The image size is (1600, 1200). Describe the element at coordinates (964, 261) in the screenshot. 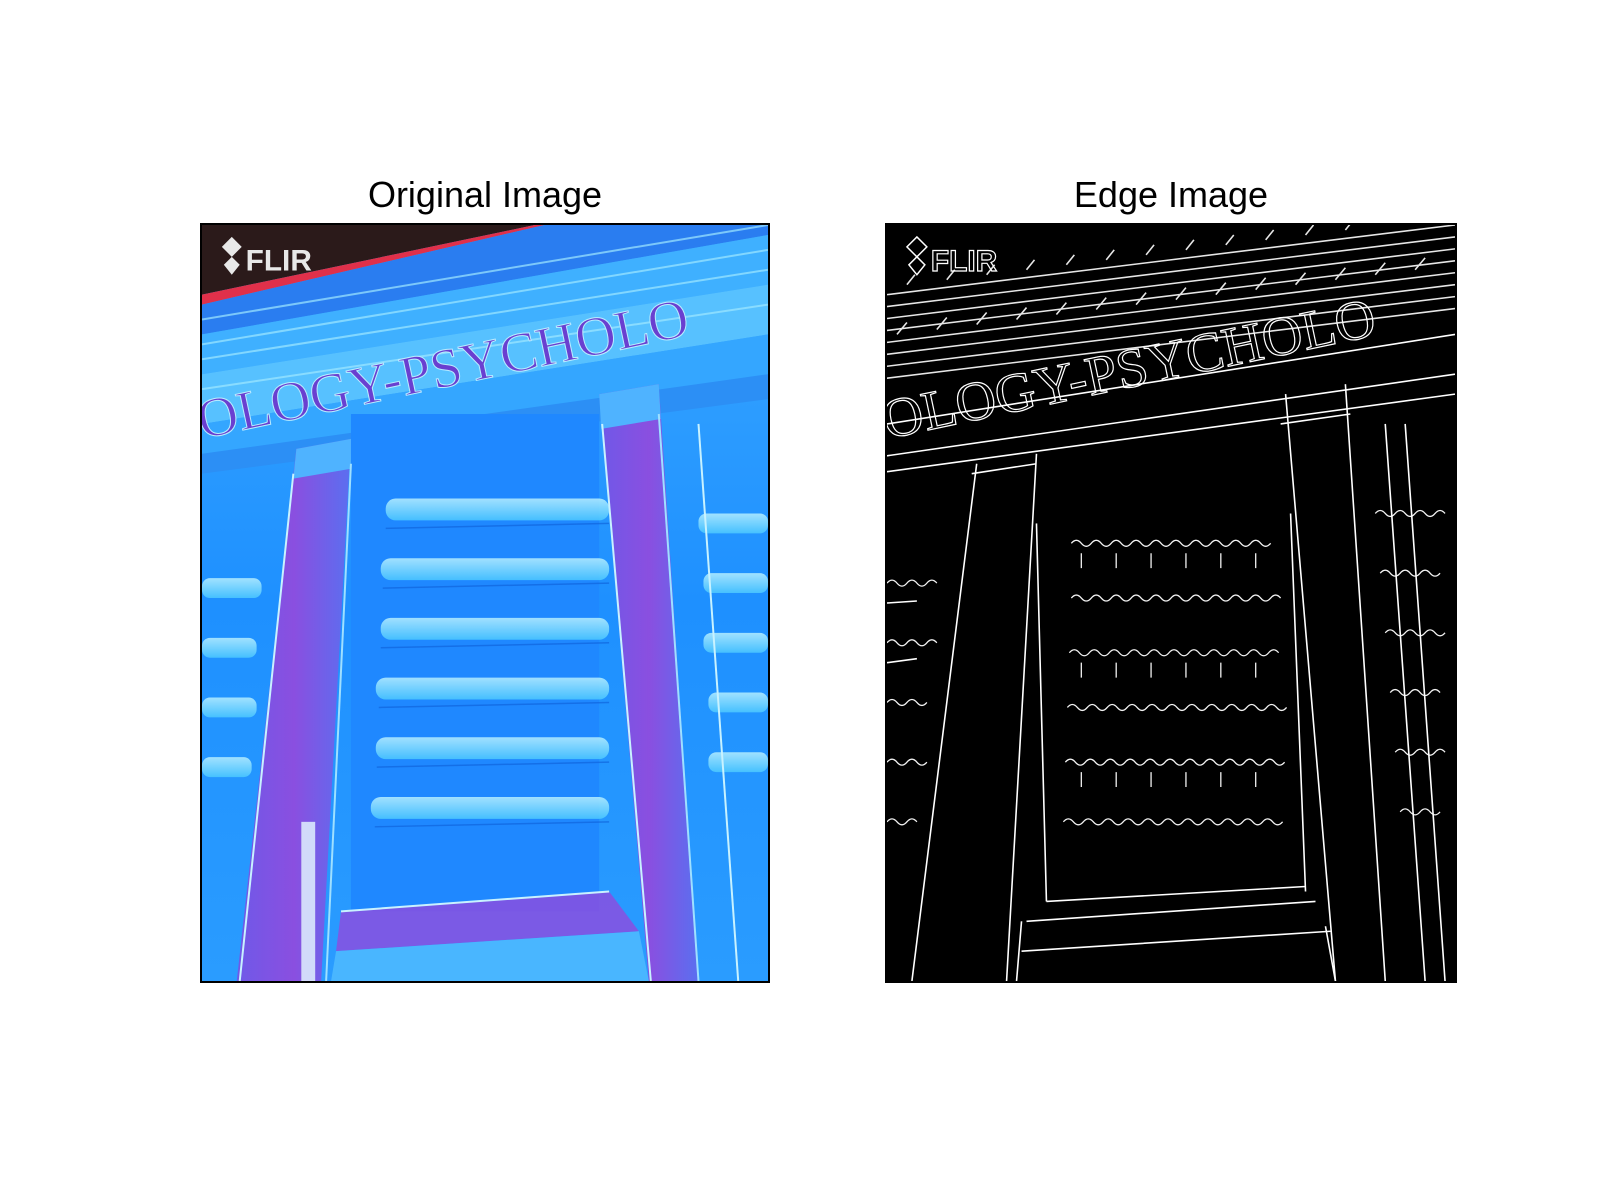

I see `flir-watermark-edges: FLIR` at that location.